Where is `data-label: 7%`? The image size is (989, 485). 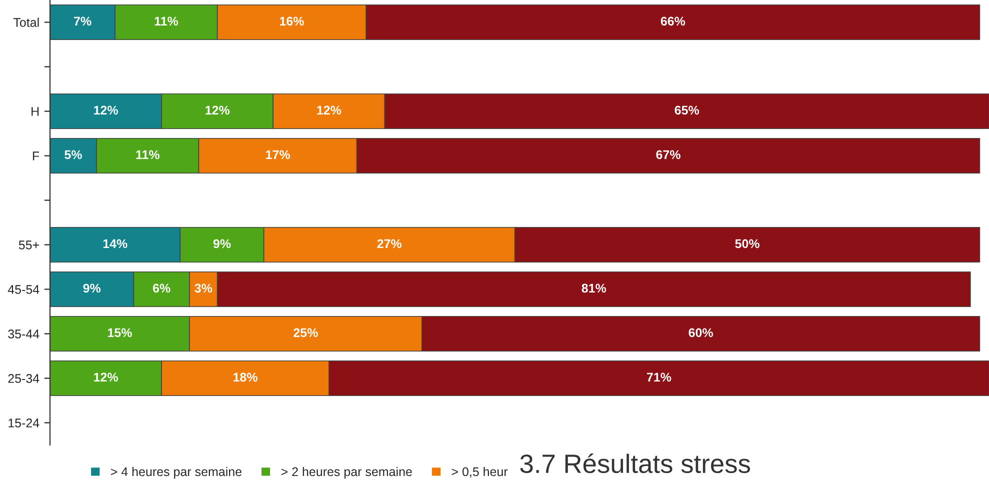
data-label: 7% is located at coordinates (83, 21).